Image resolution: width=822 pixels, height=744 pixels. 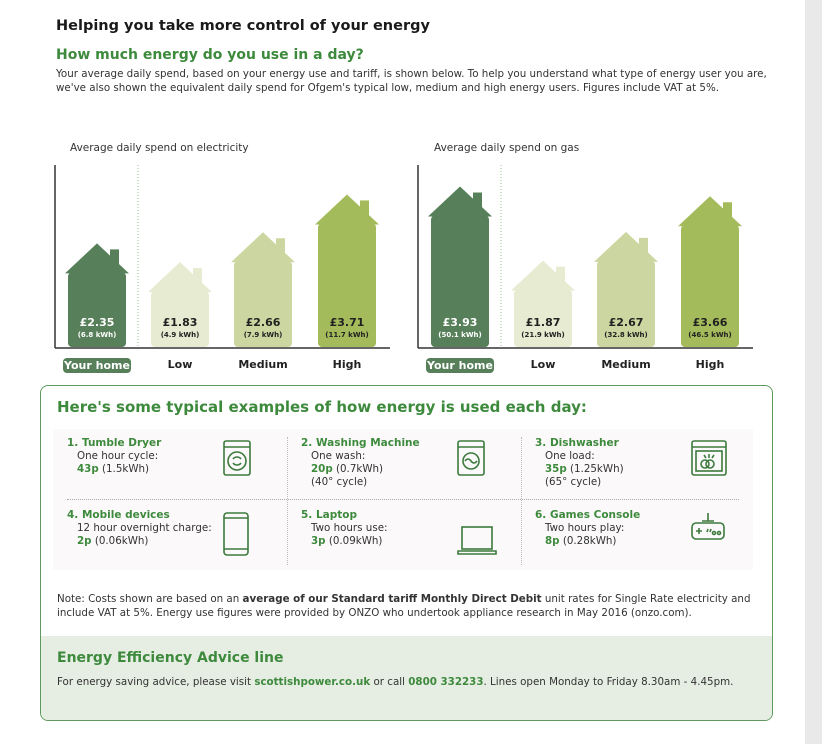 I want to click on example-desc: 12 hour overnight charge:, so click(x=144, y=528).